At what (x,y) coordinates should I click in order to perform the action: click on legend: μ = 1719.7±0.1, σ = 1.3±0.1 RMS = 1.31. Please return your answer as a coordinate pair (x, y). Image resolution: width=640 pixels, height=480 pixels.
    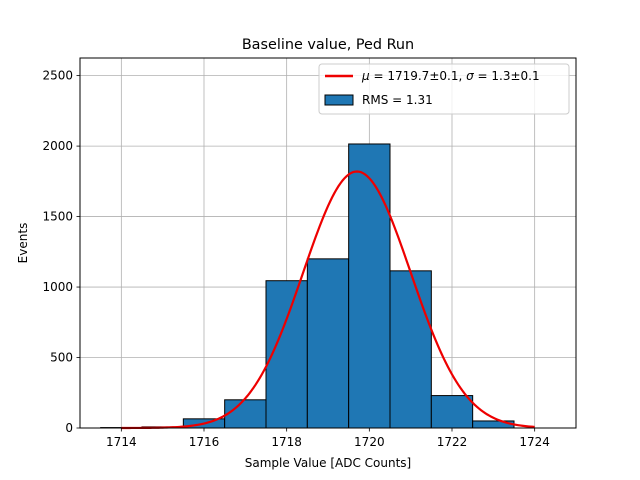
    Looking at the image, I should click on (444, 89).